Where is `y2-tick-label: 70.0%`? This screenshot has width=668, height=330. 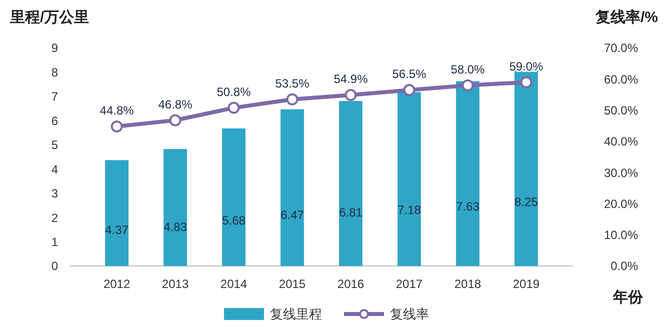 y2-tick-label: 70.0% is located at coordinates (621, 48).